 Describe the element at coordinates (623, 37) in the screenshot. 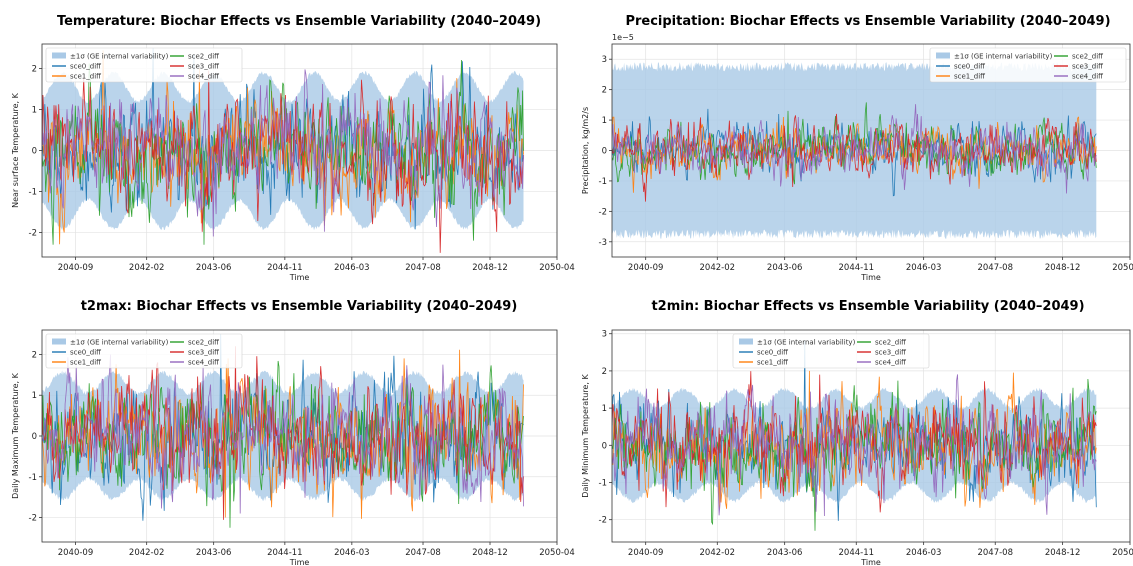

I see `axis-multiplier: 1e−5` at that location.